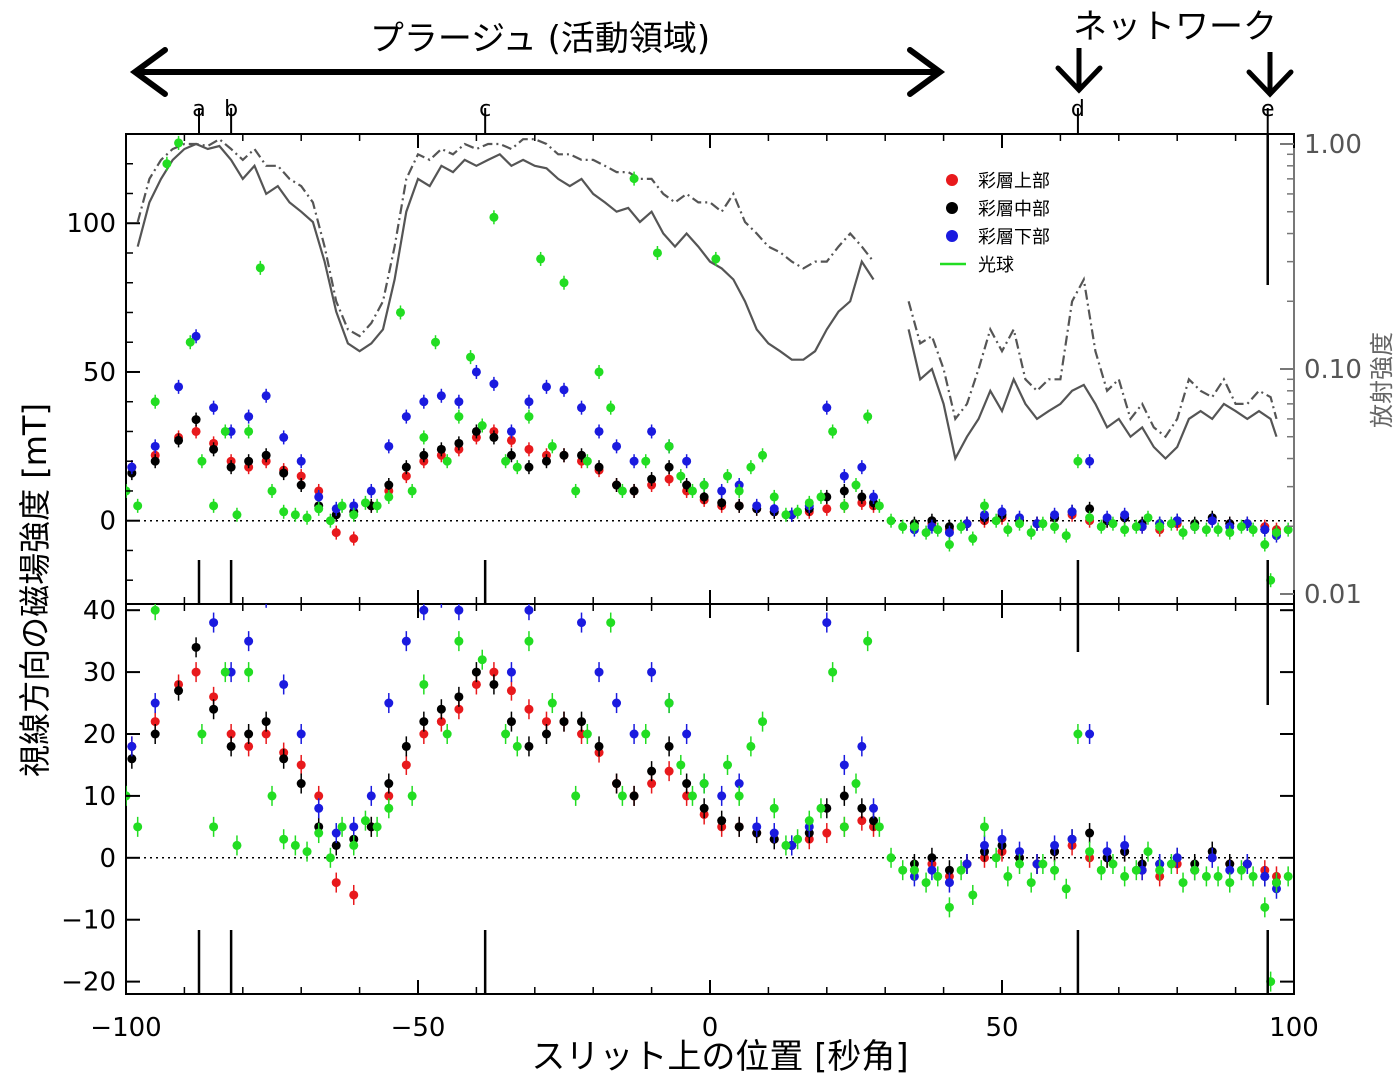 The width and height of the screenshot is (1400, 1084). I want to click on x-tick-label-1: −50, so click(418, 1028).